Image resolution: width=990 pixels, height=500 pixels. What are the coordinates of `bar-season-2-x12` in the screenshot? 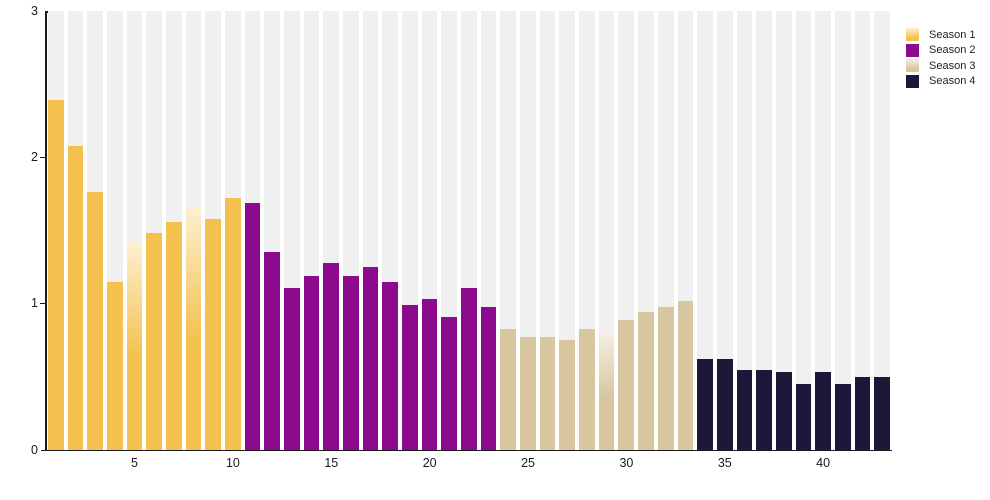 It's located at (272, 351).